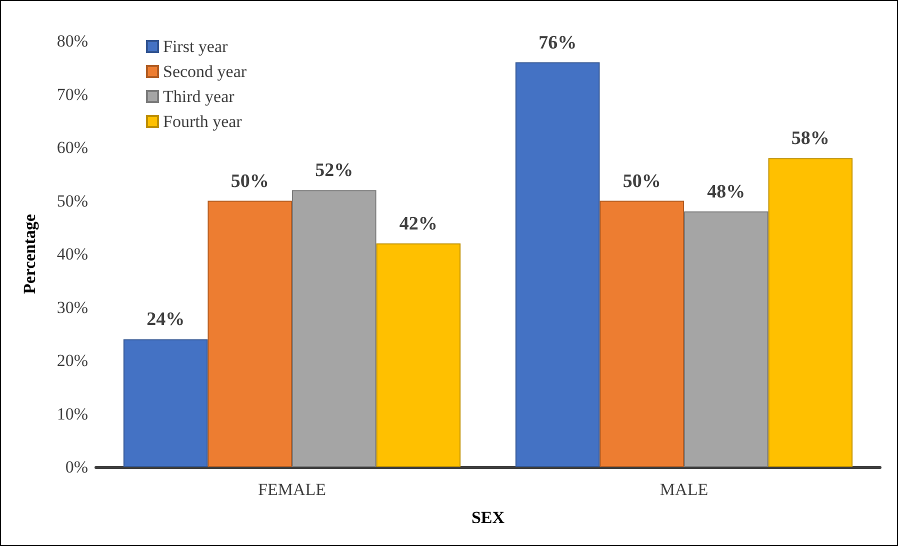  Describe the element at coordinates (29, 254) in the screenshot. I see `y-axis-title: Percentage` at that location.